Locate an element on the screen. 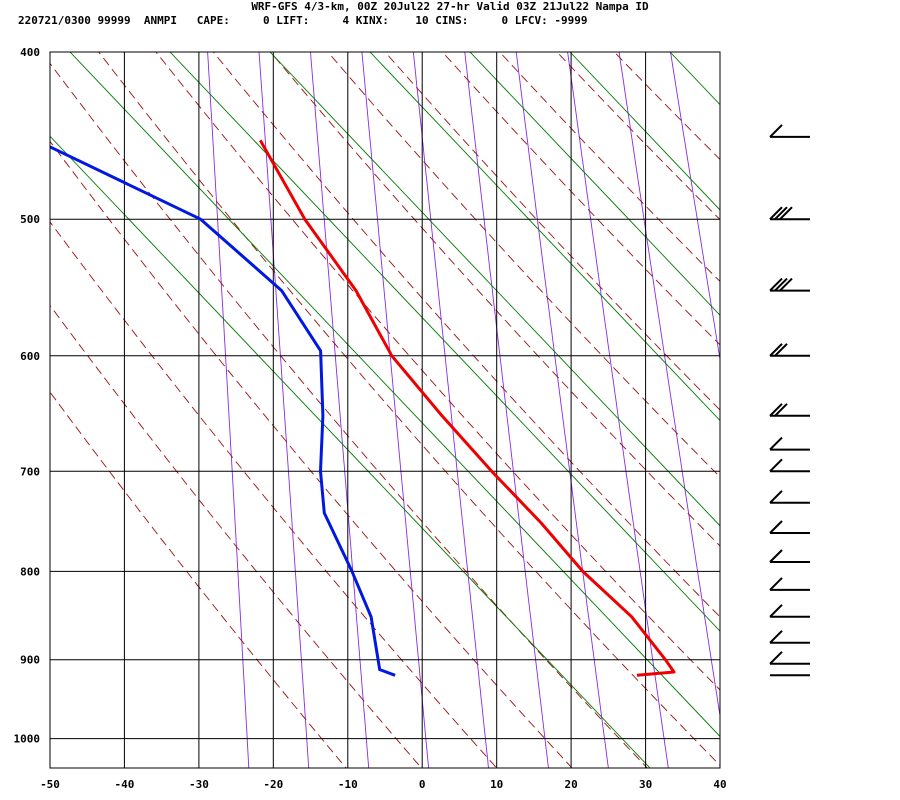  x-tick-label: 0 is located at coordinates (422, 784).